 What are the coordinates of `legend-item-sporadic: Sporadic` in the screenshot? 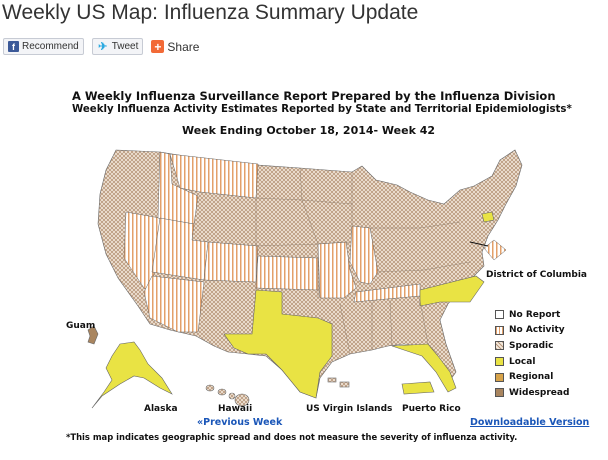 It's located at (532, 346).